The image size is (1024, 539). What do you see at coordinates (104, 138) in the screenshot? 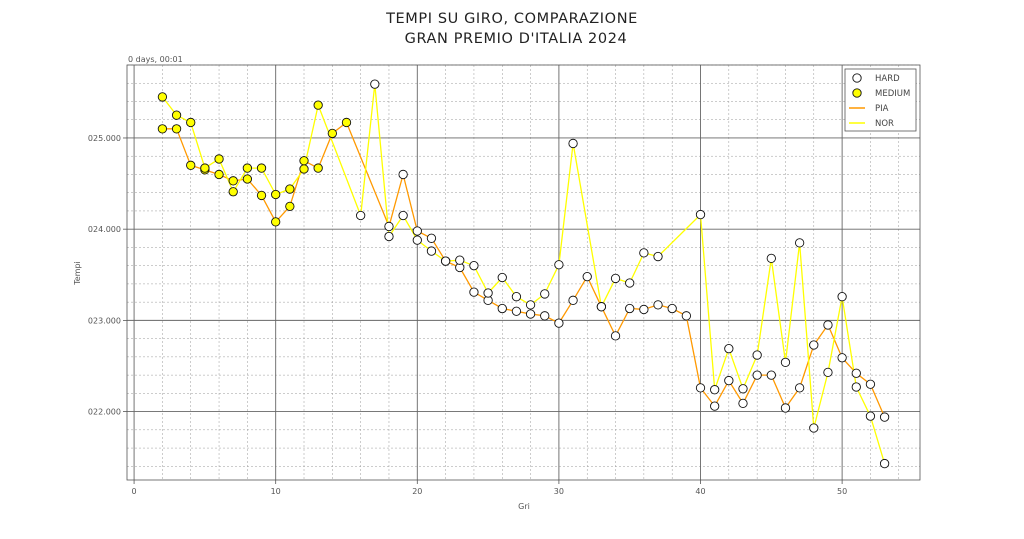
I see `y-tick-label: 025.000` at bounding box center [104, 138].